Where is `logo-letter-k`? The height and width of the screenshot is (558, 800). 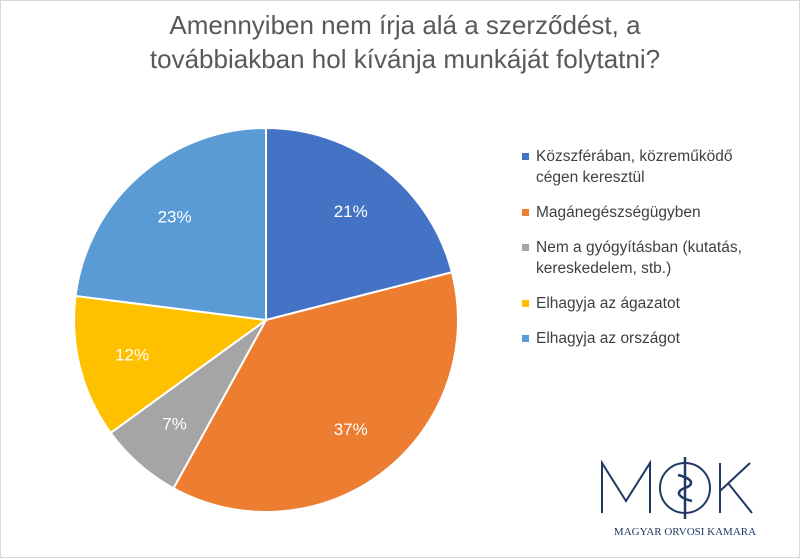 logo-letter-k is located at coordinates (736, 488).